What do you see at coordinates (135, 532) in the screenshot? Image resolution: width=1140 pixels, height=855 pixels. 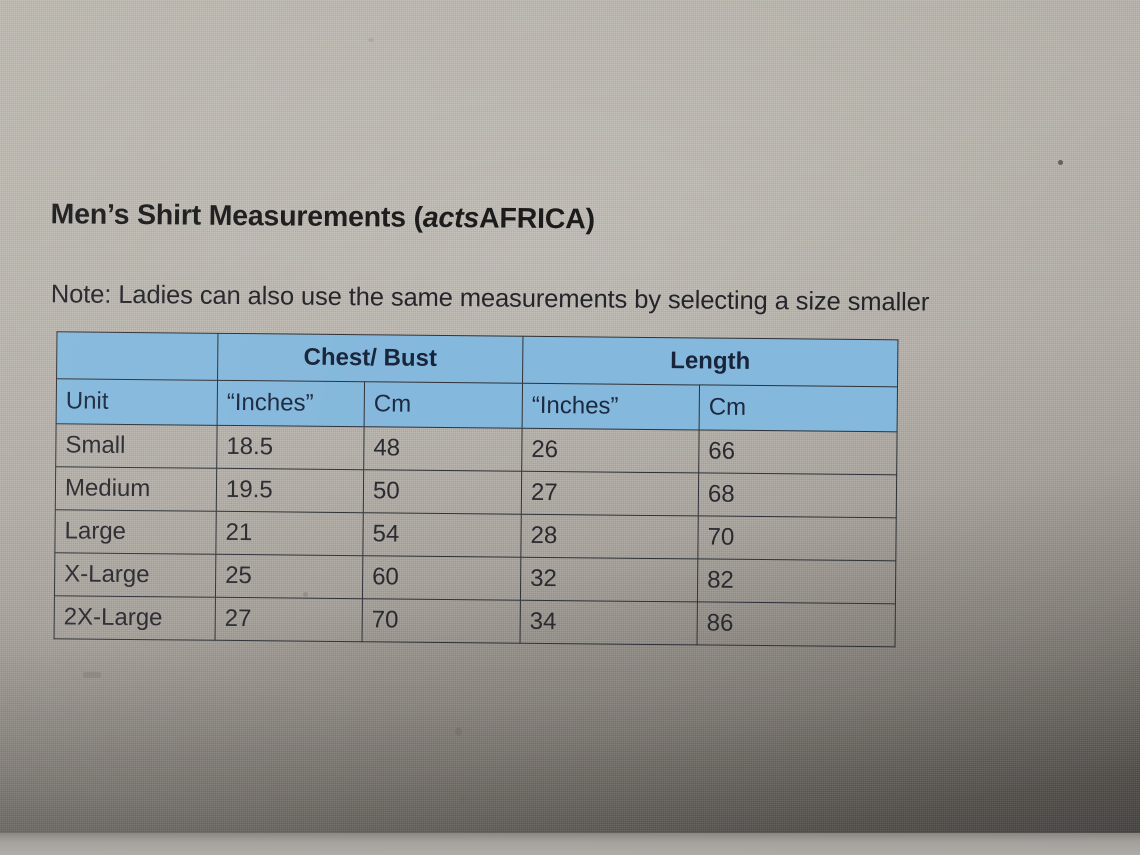 I see `cell-unit: Large` at bounding box center [135, 532].